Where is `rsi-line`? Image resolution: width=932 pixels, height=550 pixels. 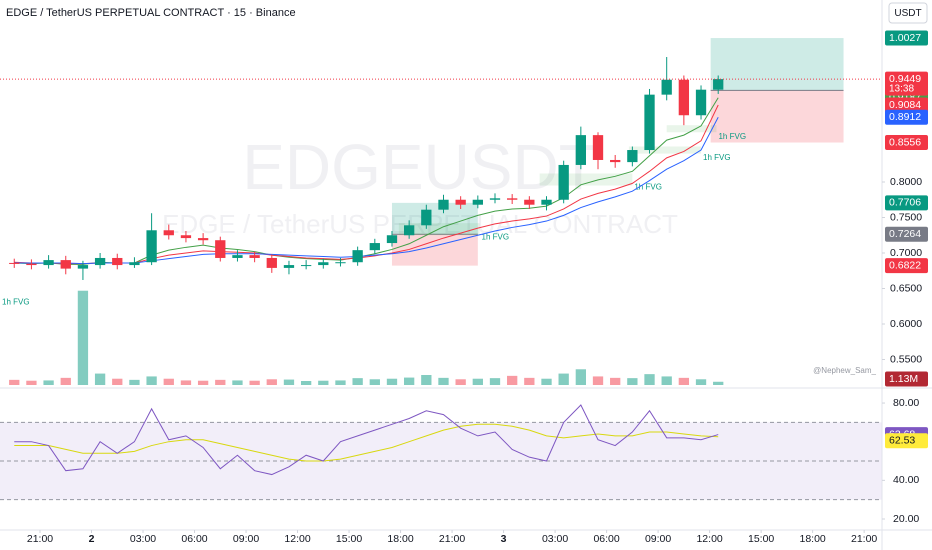
rsi-line is located at coordinates (366, 440).